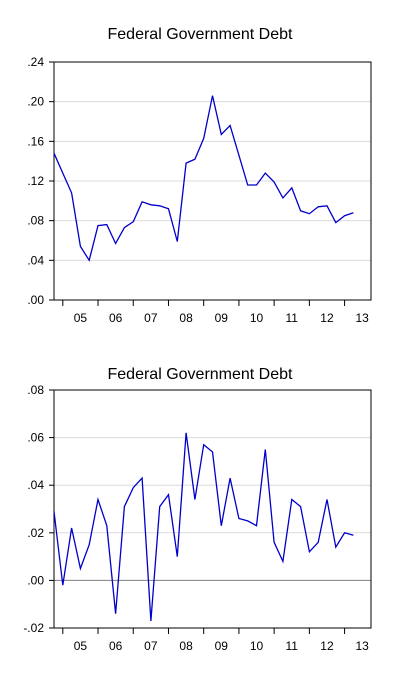  I want to click on y-tick-label: .20, so click(35, 102).